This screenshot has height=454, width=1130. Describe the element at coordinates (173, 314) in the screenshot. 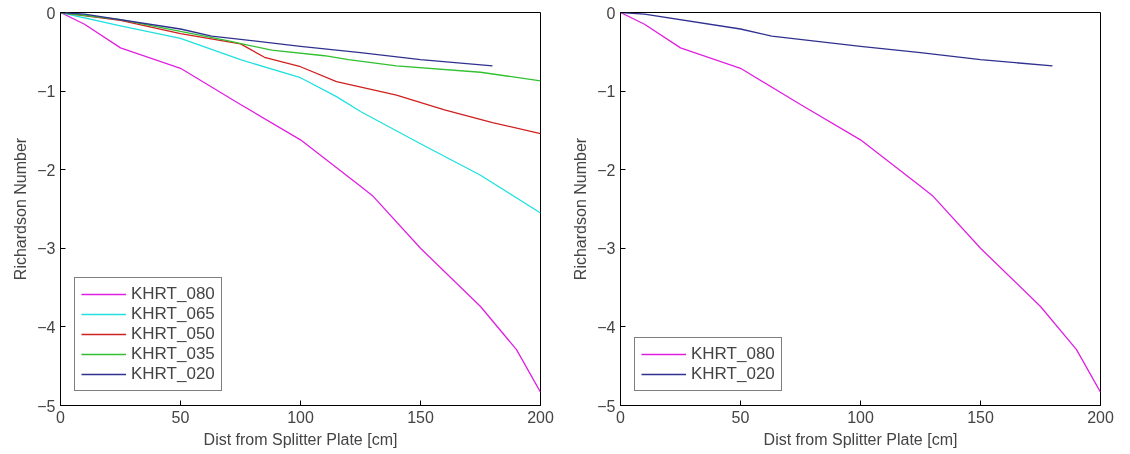

I see `legend-label: KHRT_065` at that location.